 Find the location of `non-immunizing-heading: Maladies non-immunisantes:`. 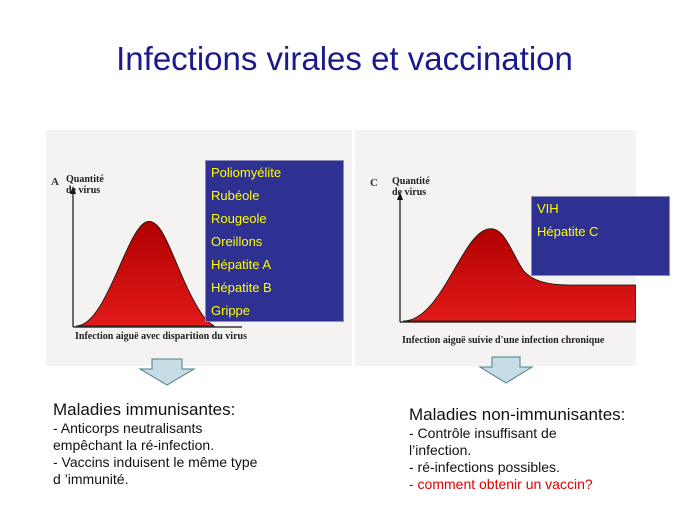

non-immunizing-heading: Maladies non-immunisantes: is located at coordinates (517, 414).